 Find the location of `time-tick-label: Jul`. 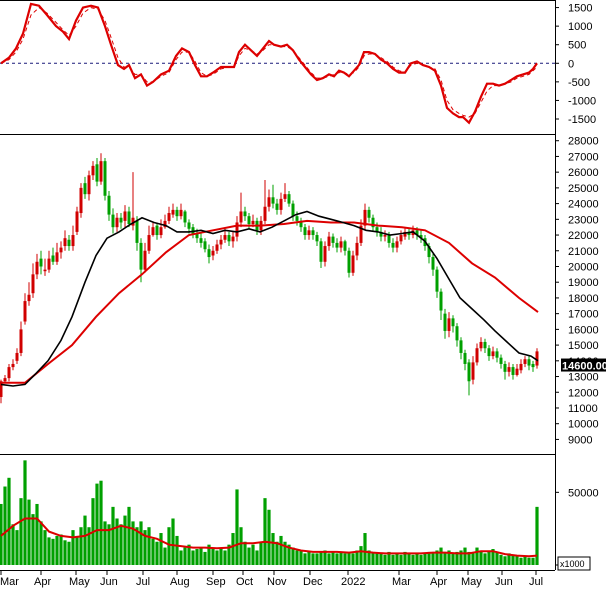

time-tick-label: Jul is located at coordinates (143, 582).